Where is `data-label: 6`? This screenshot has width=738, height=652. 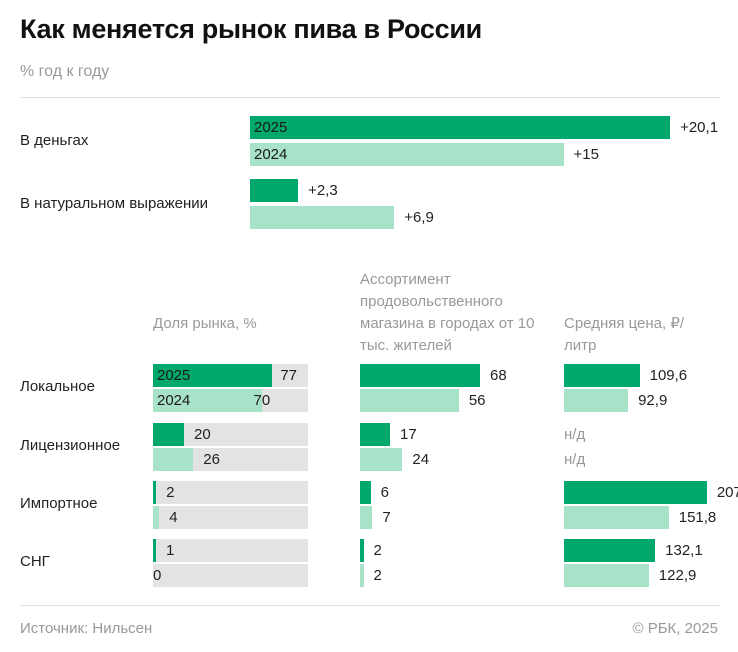
data-label: 6 is located at coordinates (384, 492).